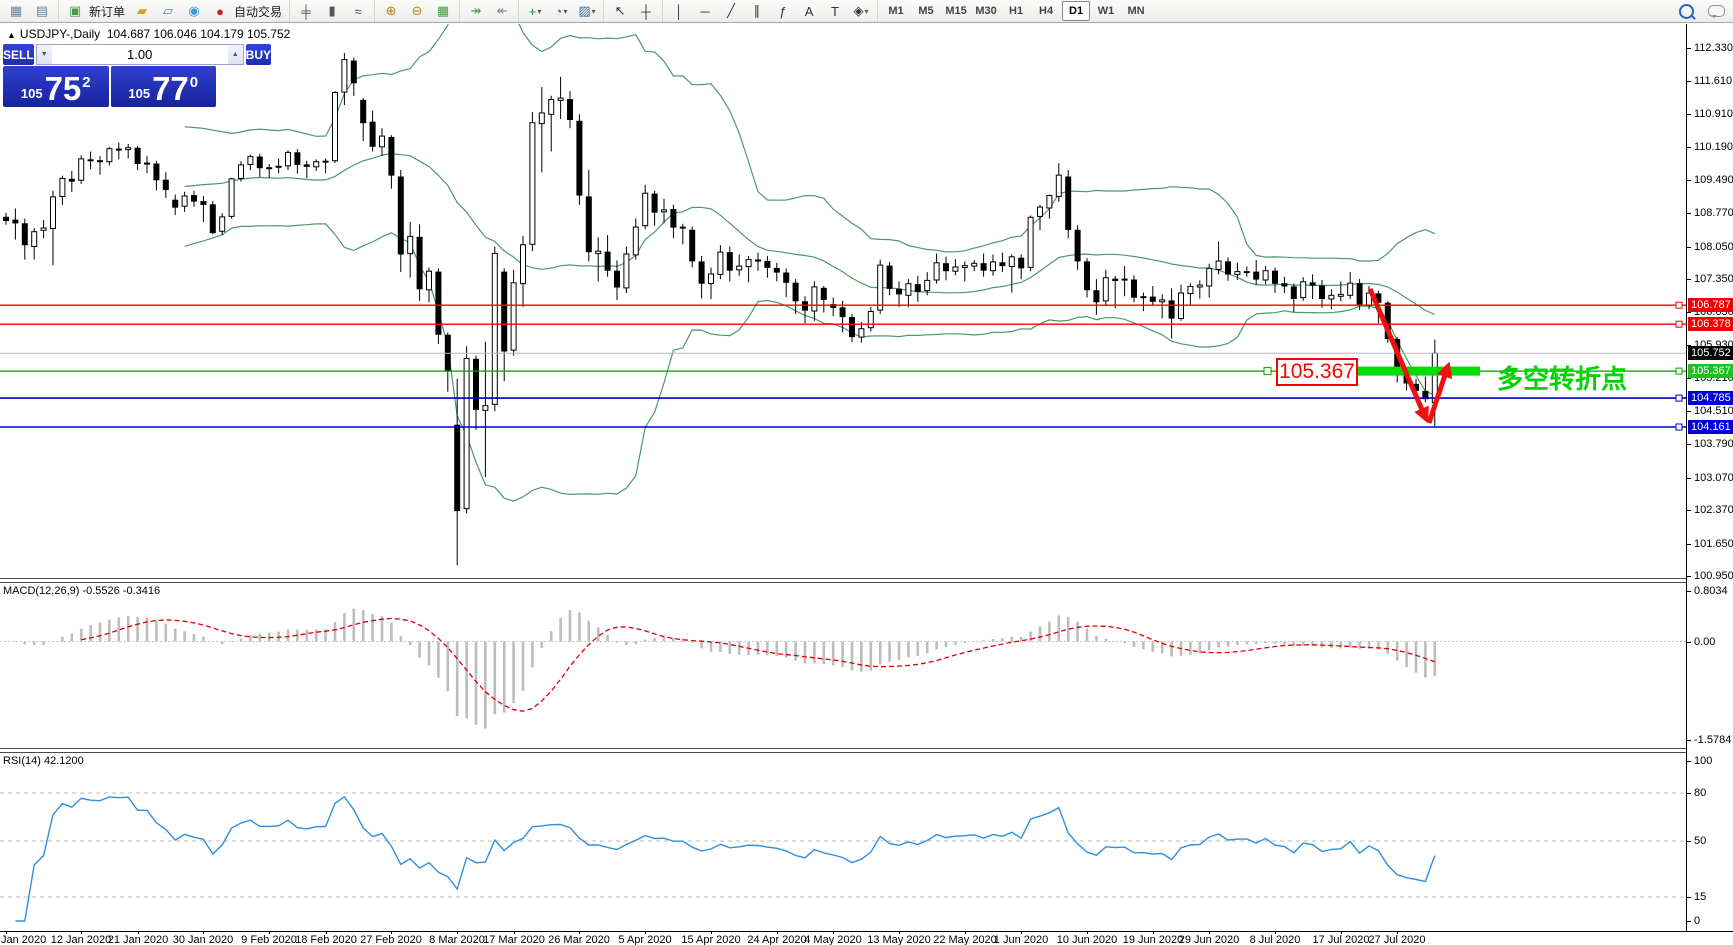 This screenshot has height=945, width=1733. I want to click on line-chart-icon: ≈, so click(358, 11).